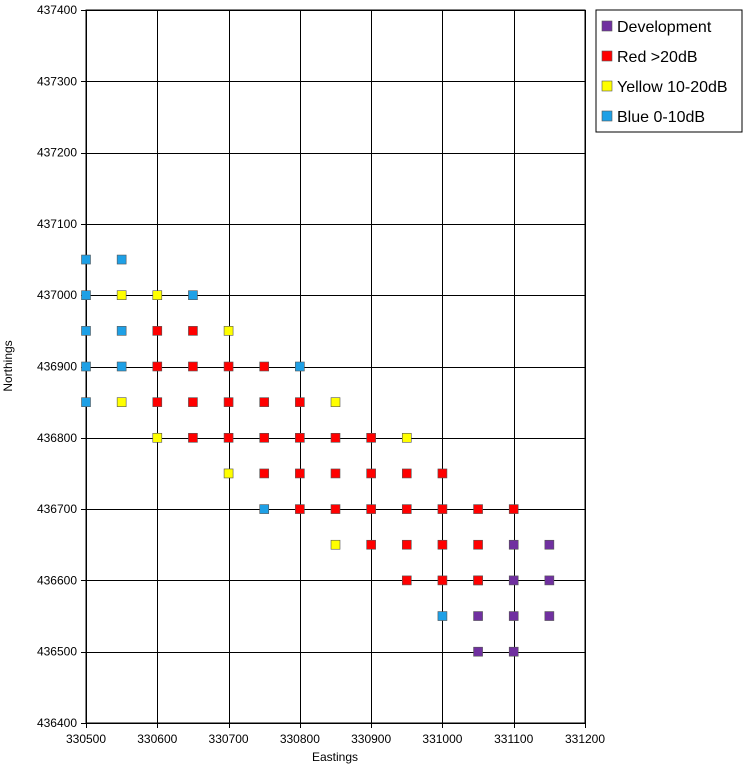 The height and width of the screenshot is (767, 747). I want to click on x-tick-label: 330700, so click(229, 739).